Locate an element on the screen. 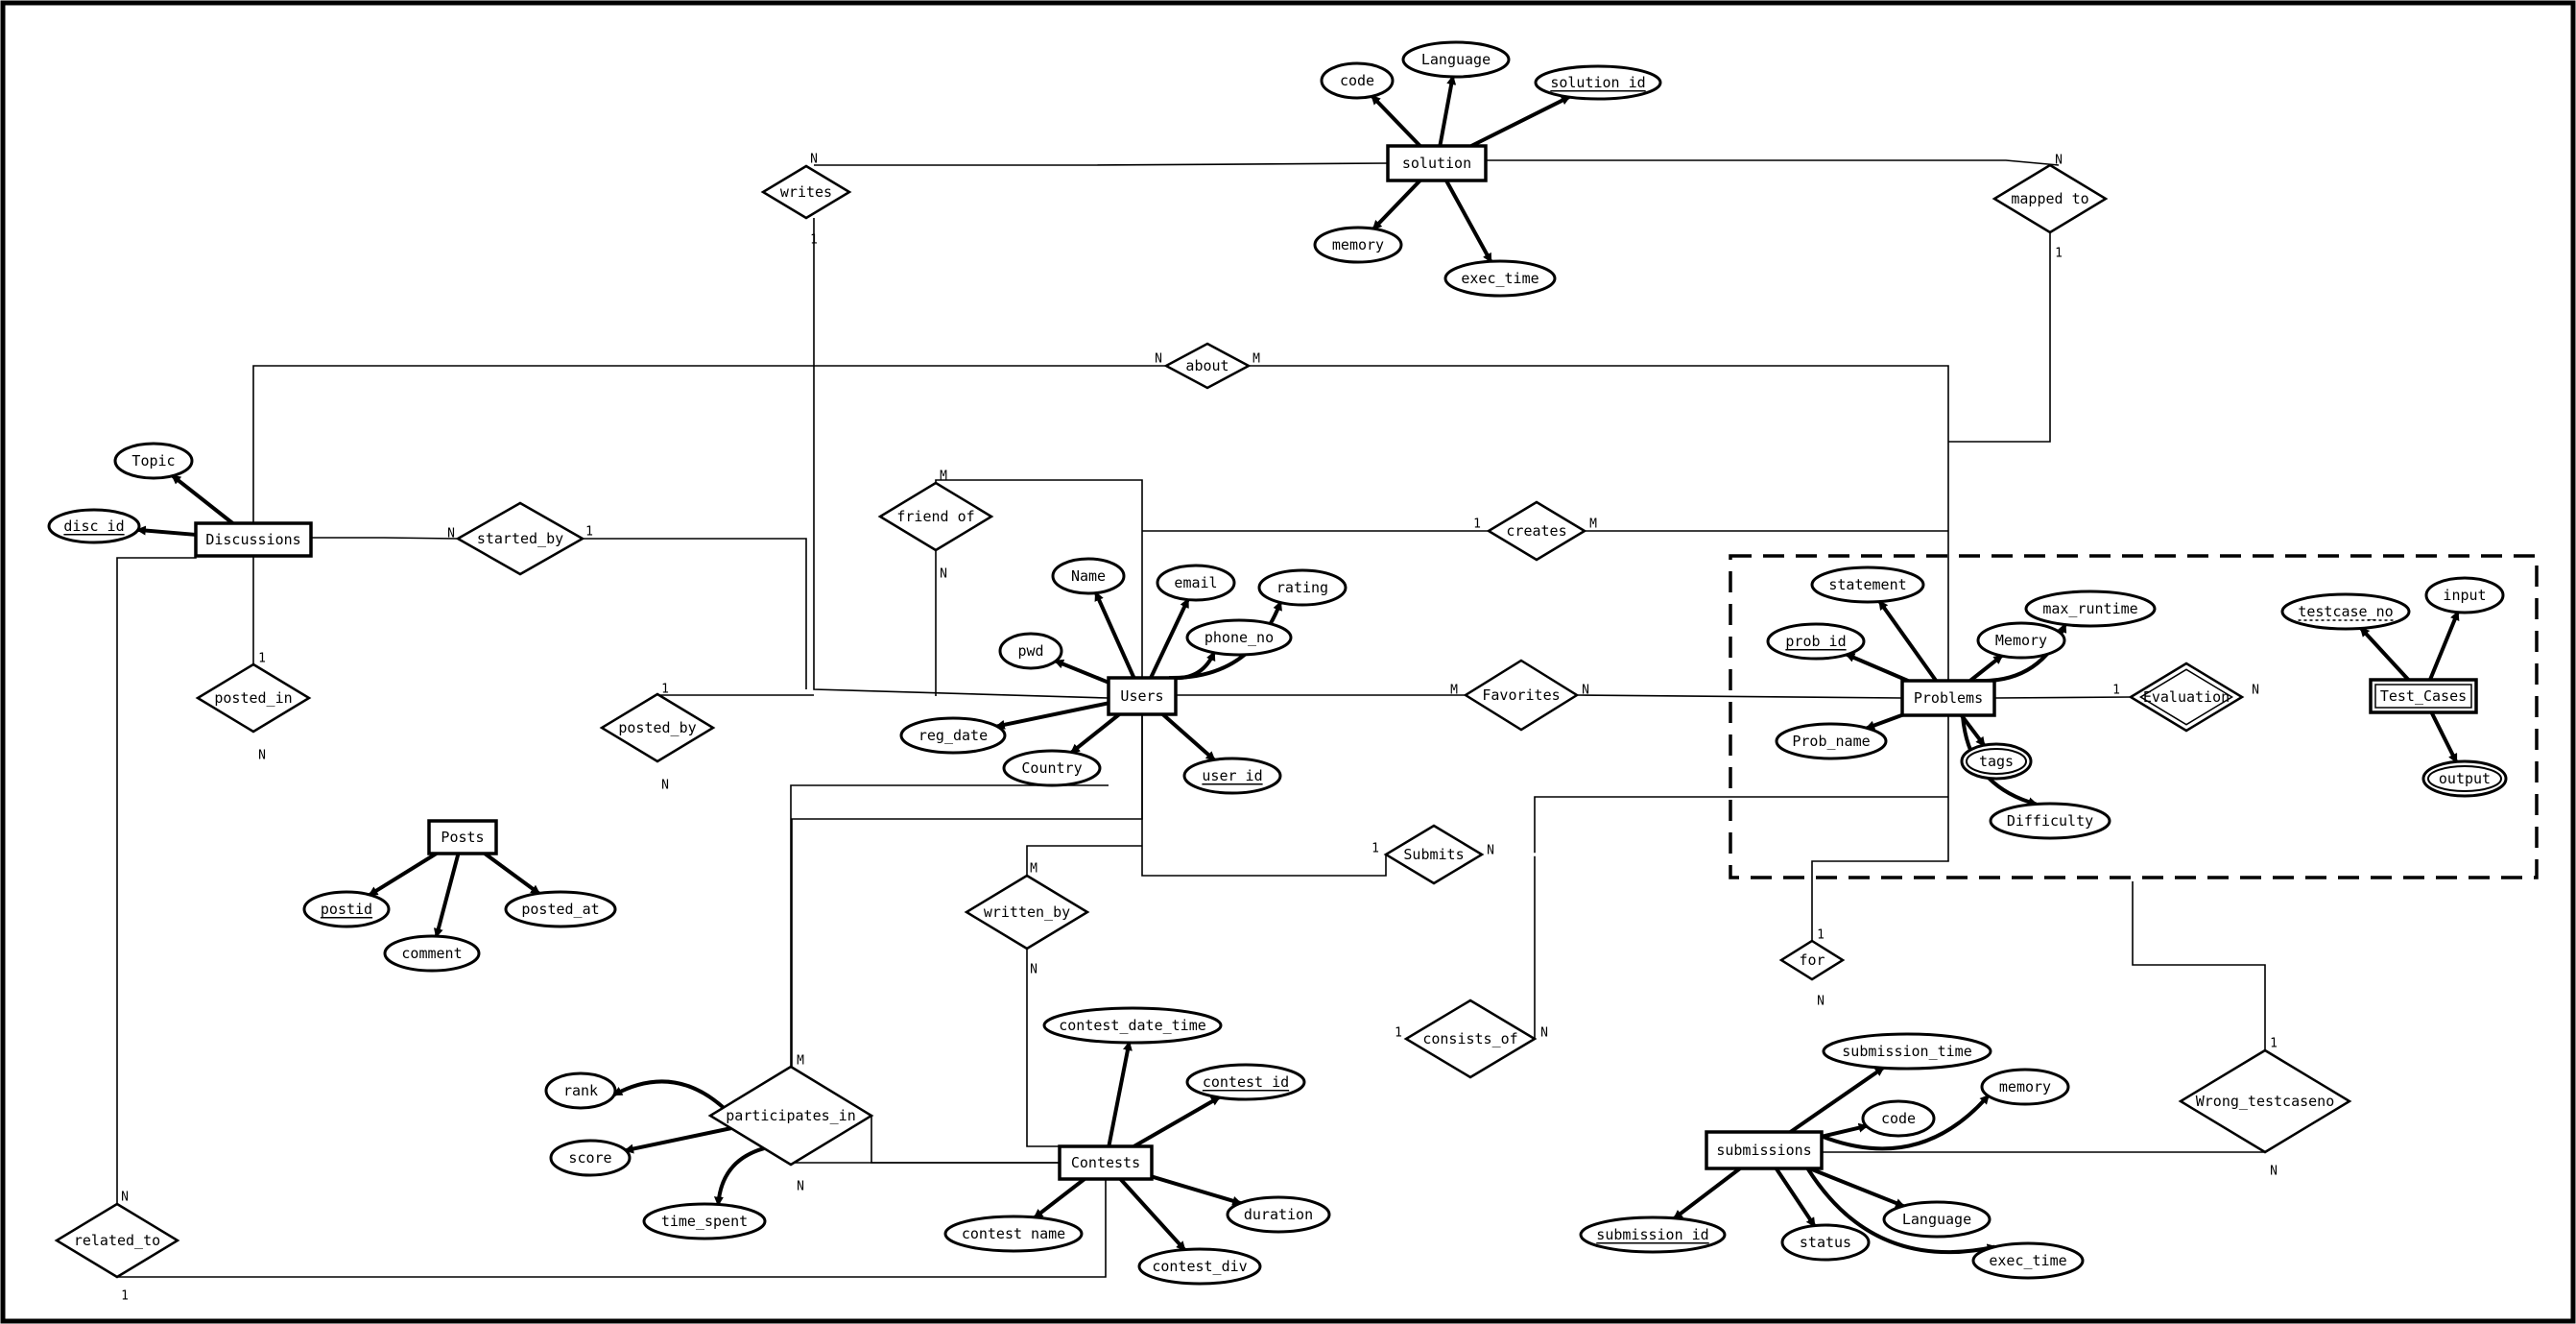 Image resolution: width=2576 pixels, height=1324 pixels. cardinality-1: 1 is located at coordinates (814, 241).